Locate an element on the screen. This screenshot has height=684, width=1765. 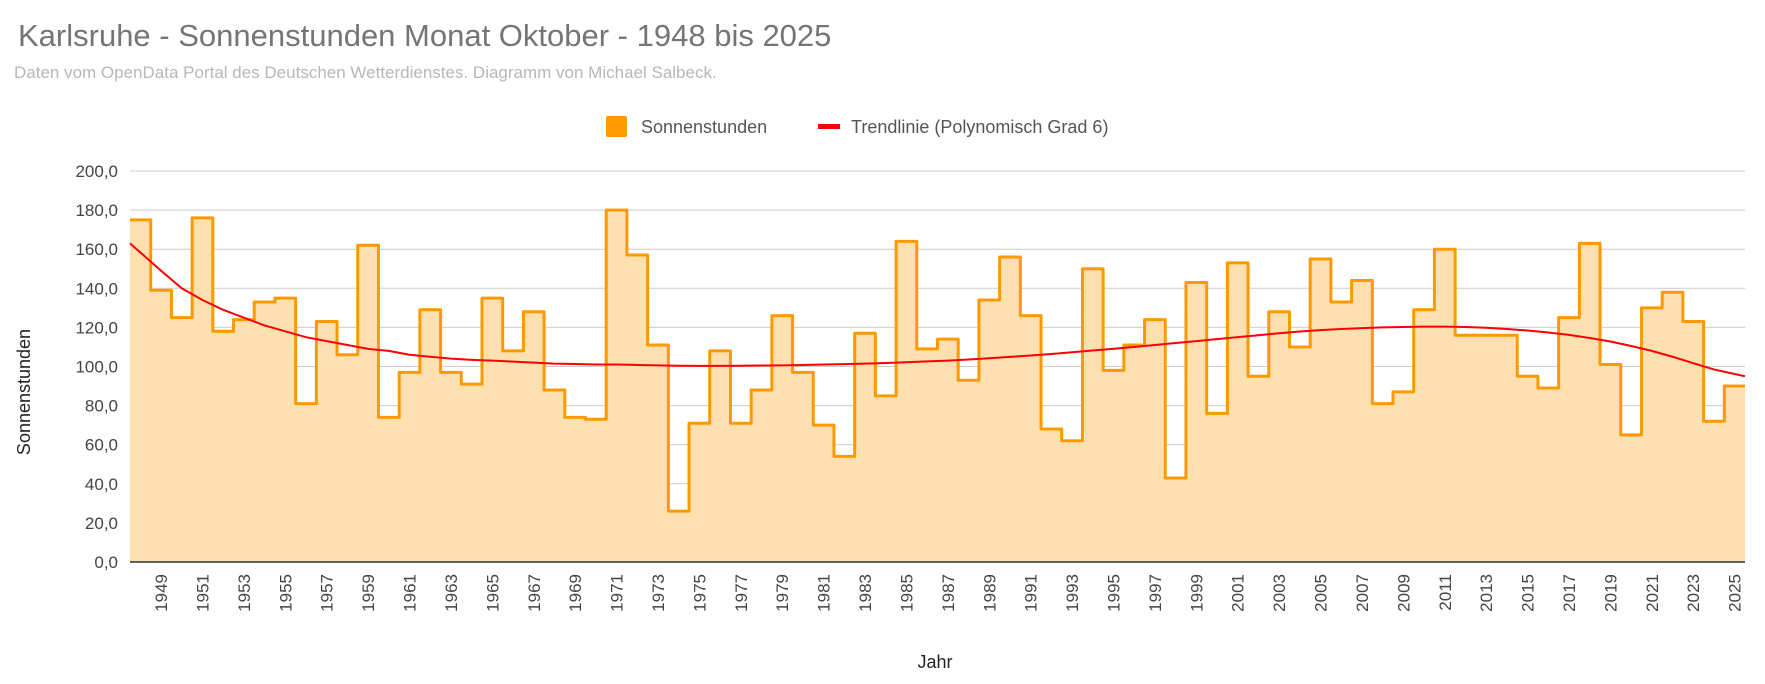
bar-2017 is located at coordinates (1569, 440).